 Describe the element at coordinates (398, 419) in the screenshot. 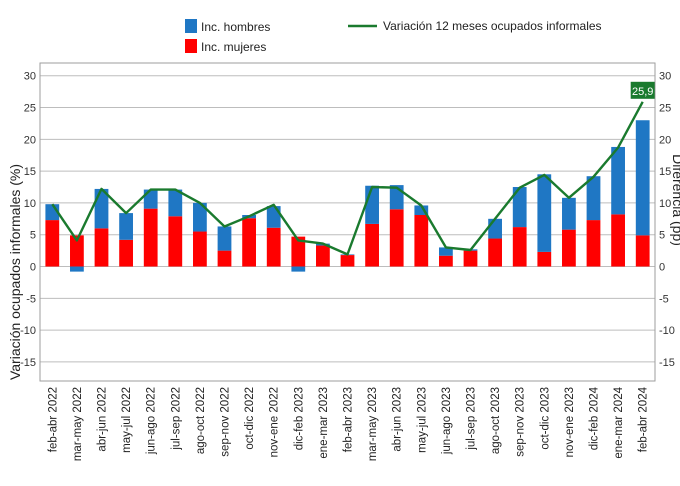

I see `x-tick-label: abr-jun 2023` at that location.